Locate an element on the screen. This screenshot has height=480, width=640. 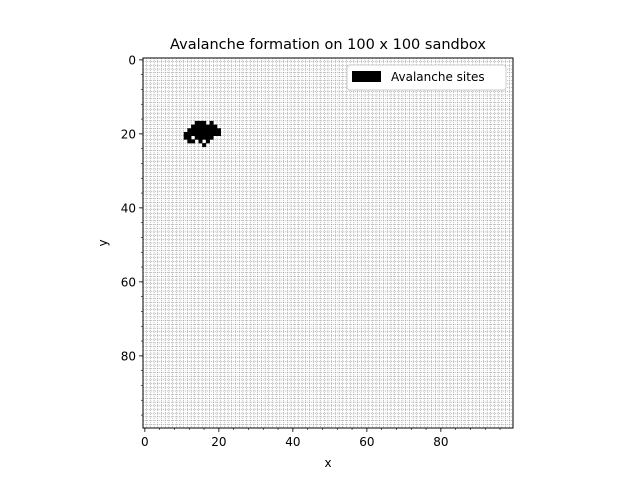
legend-label: Avalanche sites is located at coordinates (438, 77).